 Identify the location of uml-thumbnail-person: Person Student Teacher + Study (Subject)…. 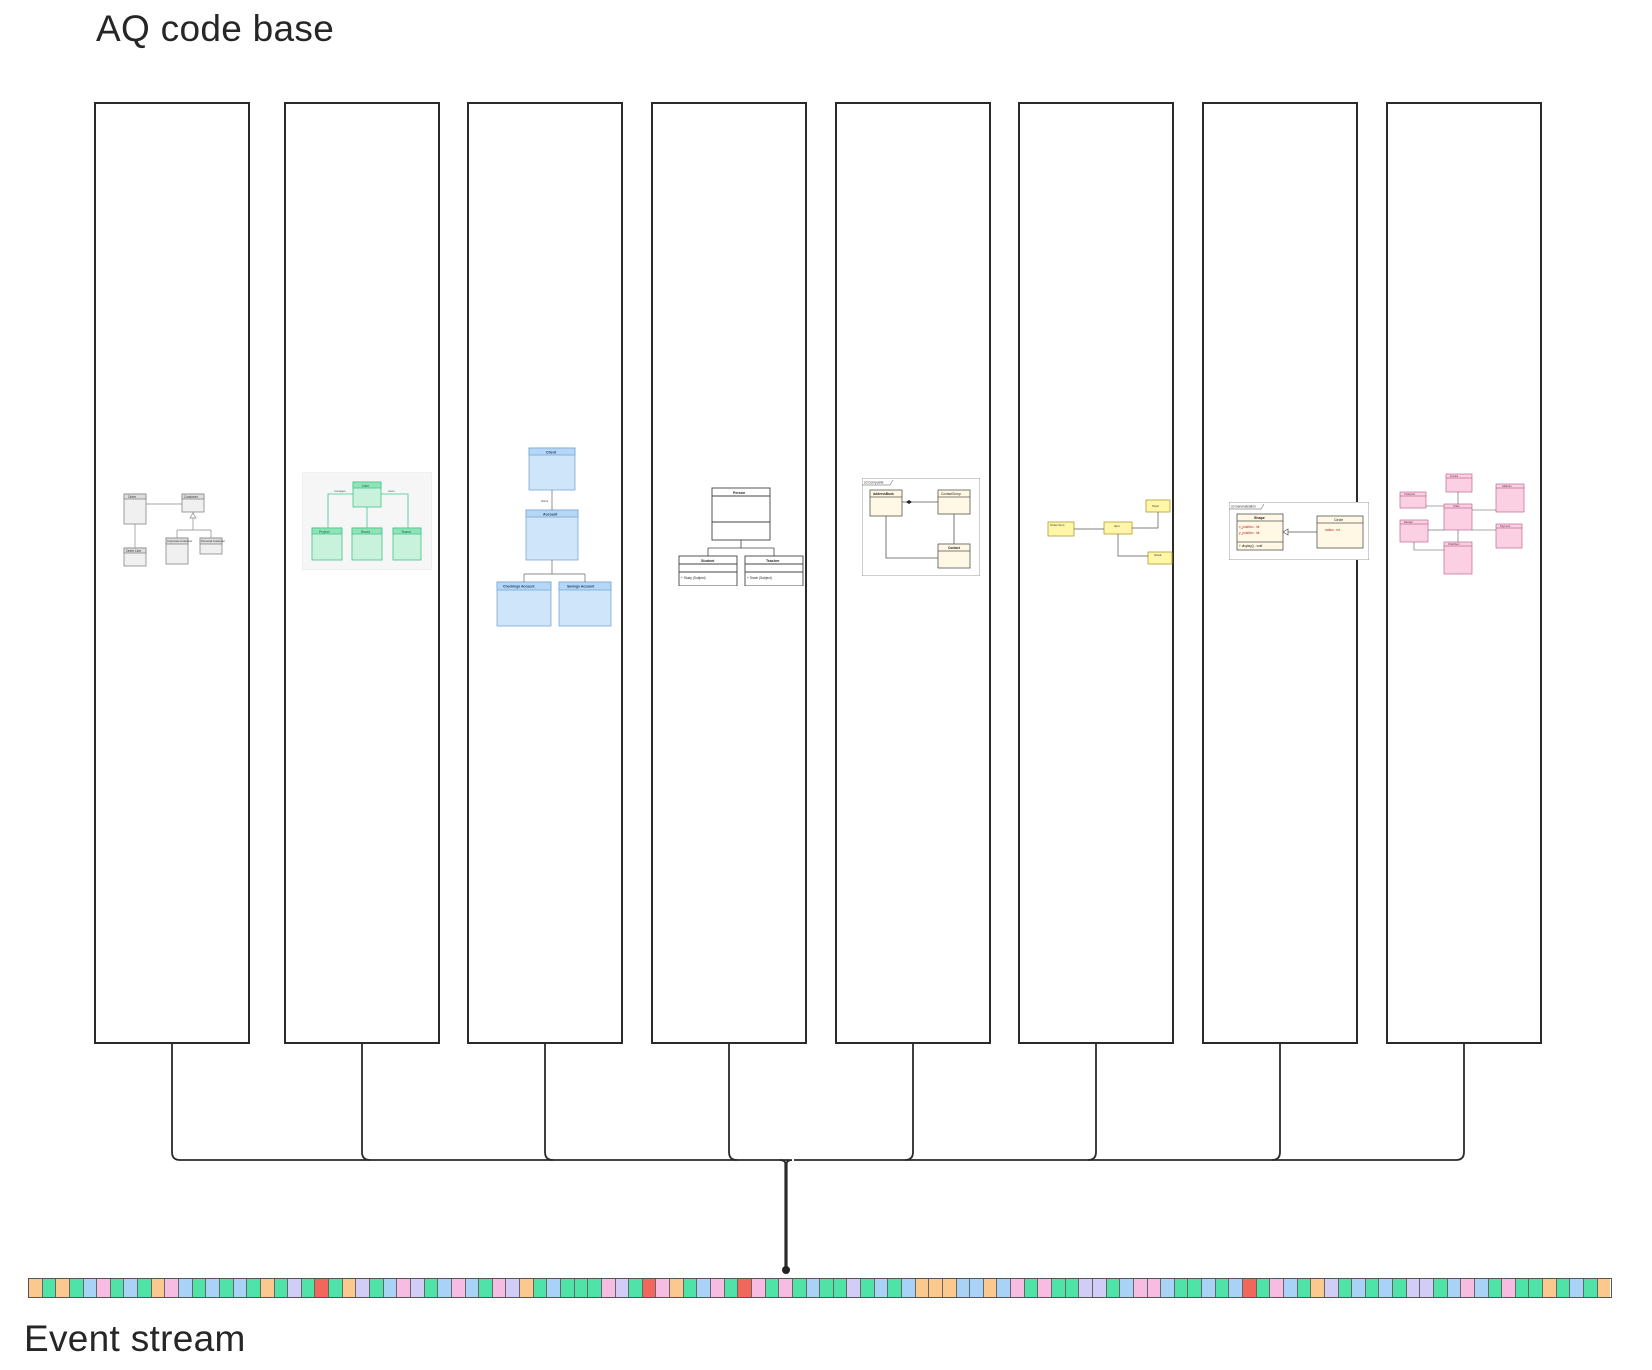
(742, 536).